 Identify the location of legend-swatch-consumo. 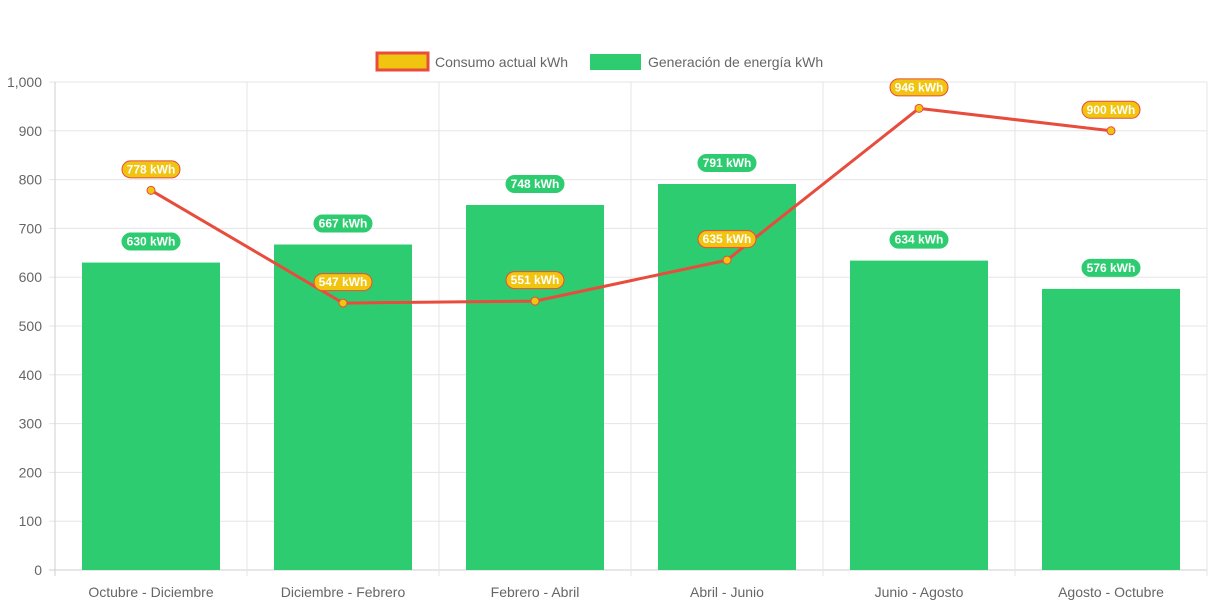
(402, 61).